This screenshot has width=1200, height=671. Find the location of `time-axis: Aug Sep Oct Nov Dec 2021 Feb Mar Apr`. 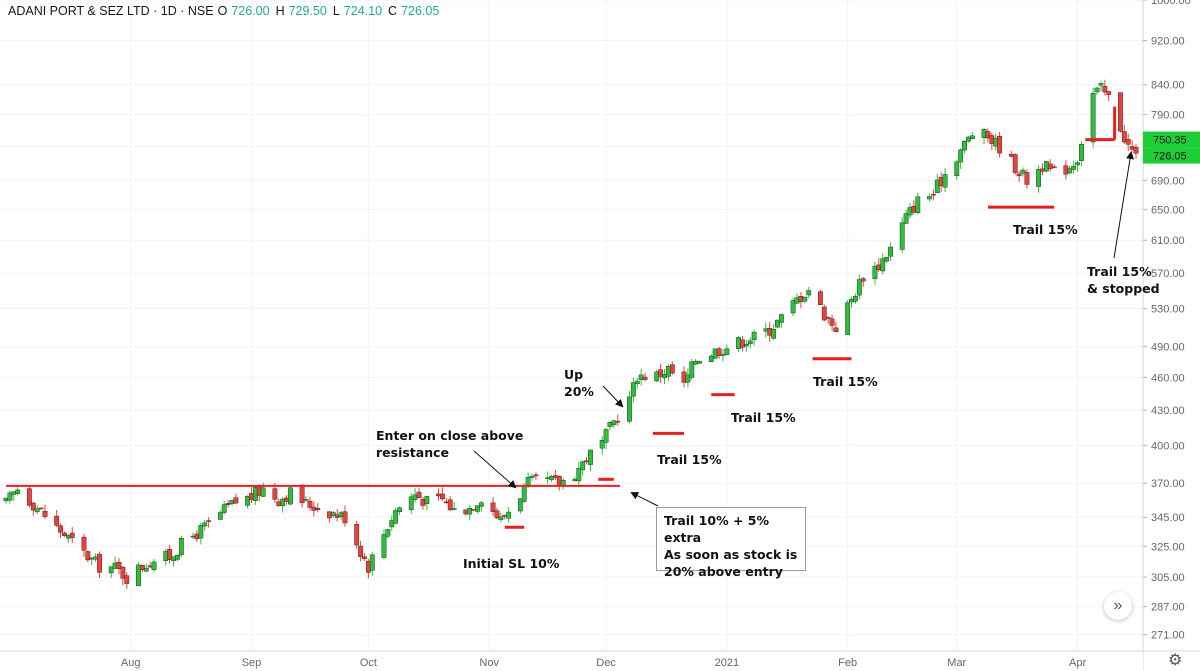

time-axis: Aug Sep Oct Nov Dec 2021 Feb Mar Apr is located at coordinates (600, 660).